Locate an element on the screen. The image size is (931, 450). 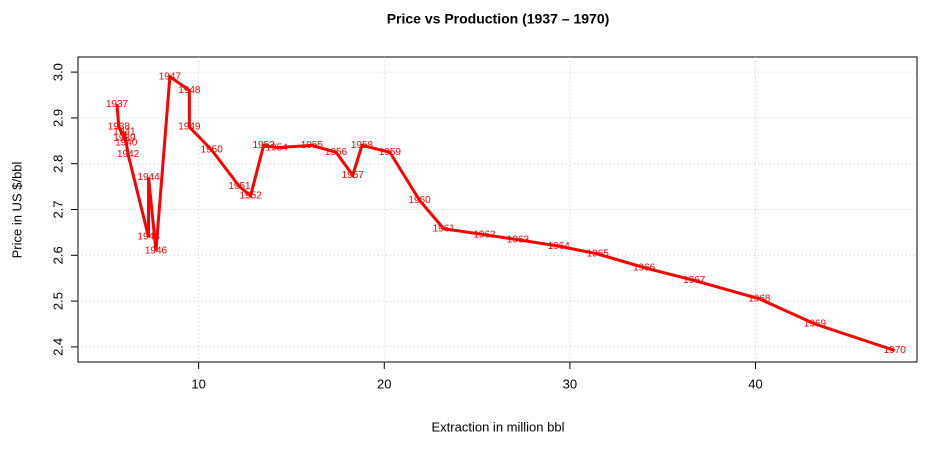
point-label: 1952 is located at coordinates (251, 195).